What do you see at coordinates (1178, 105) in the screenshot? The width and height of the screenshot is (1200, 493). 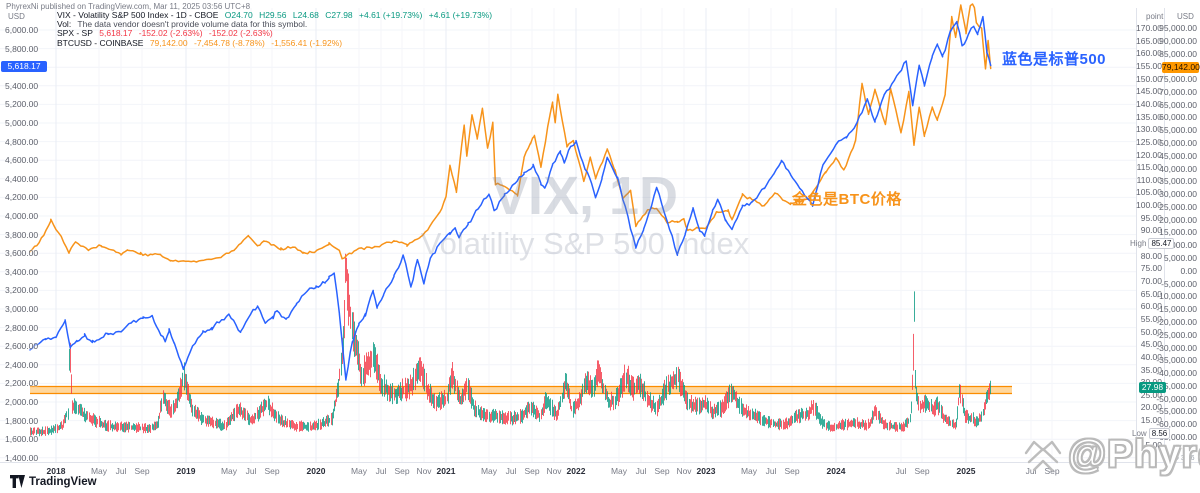 I see `usd-axis-tick: 65,000.00` at bounding box center [1178, 105].